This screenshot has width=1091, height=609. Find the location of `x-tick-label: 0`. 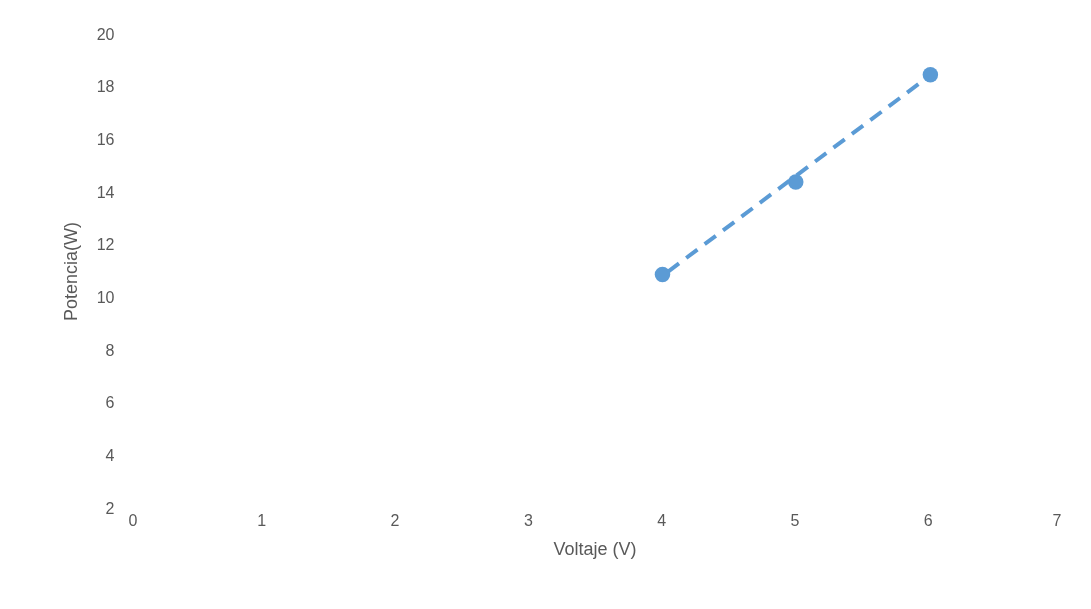

x-tick-label: 0 is located at coordinates (133, 520).